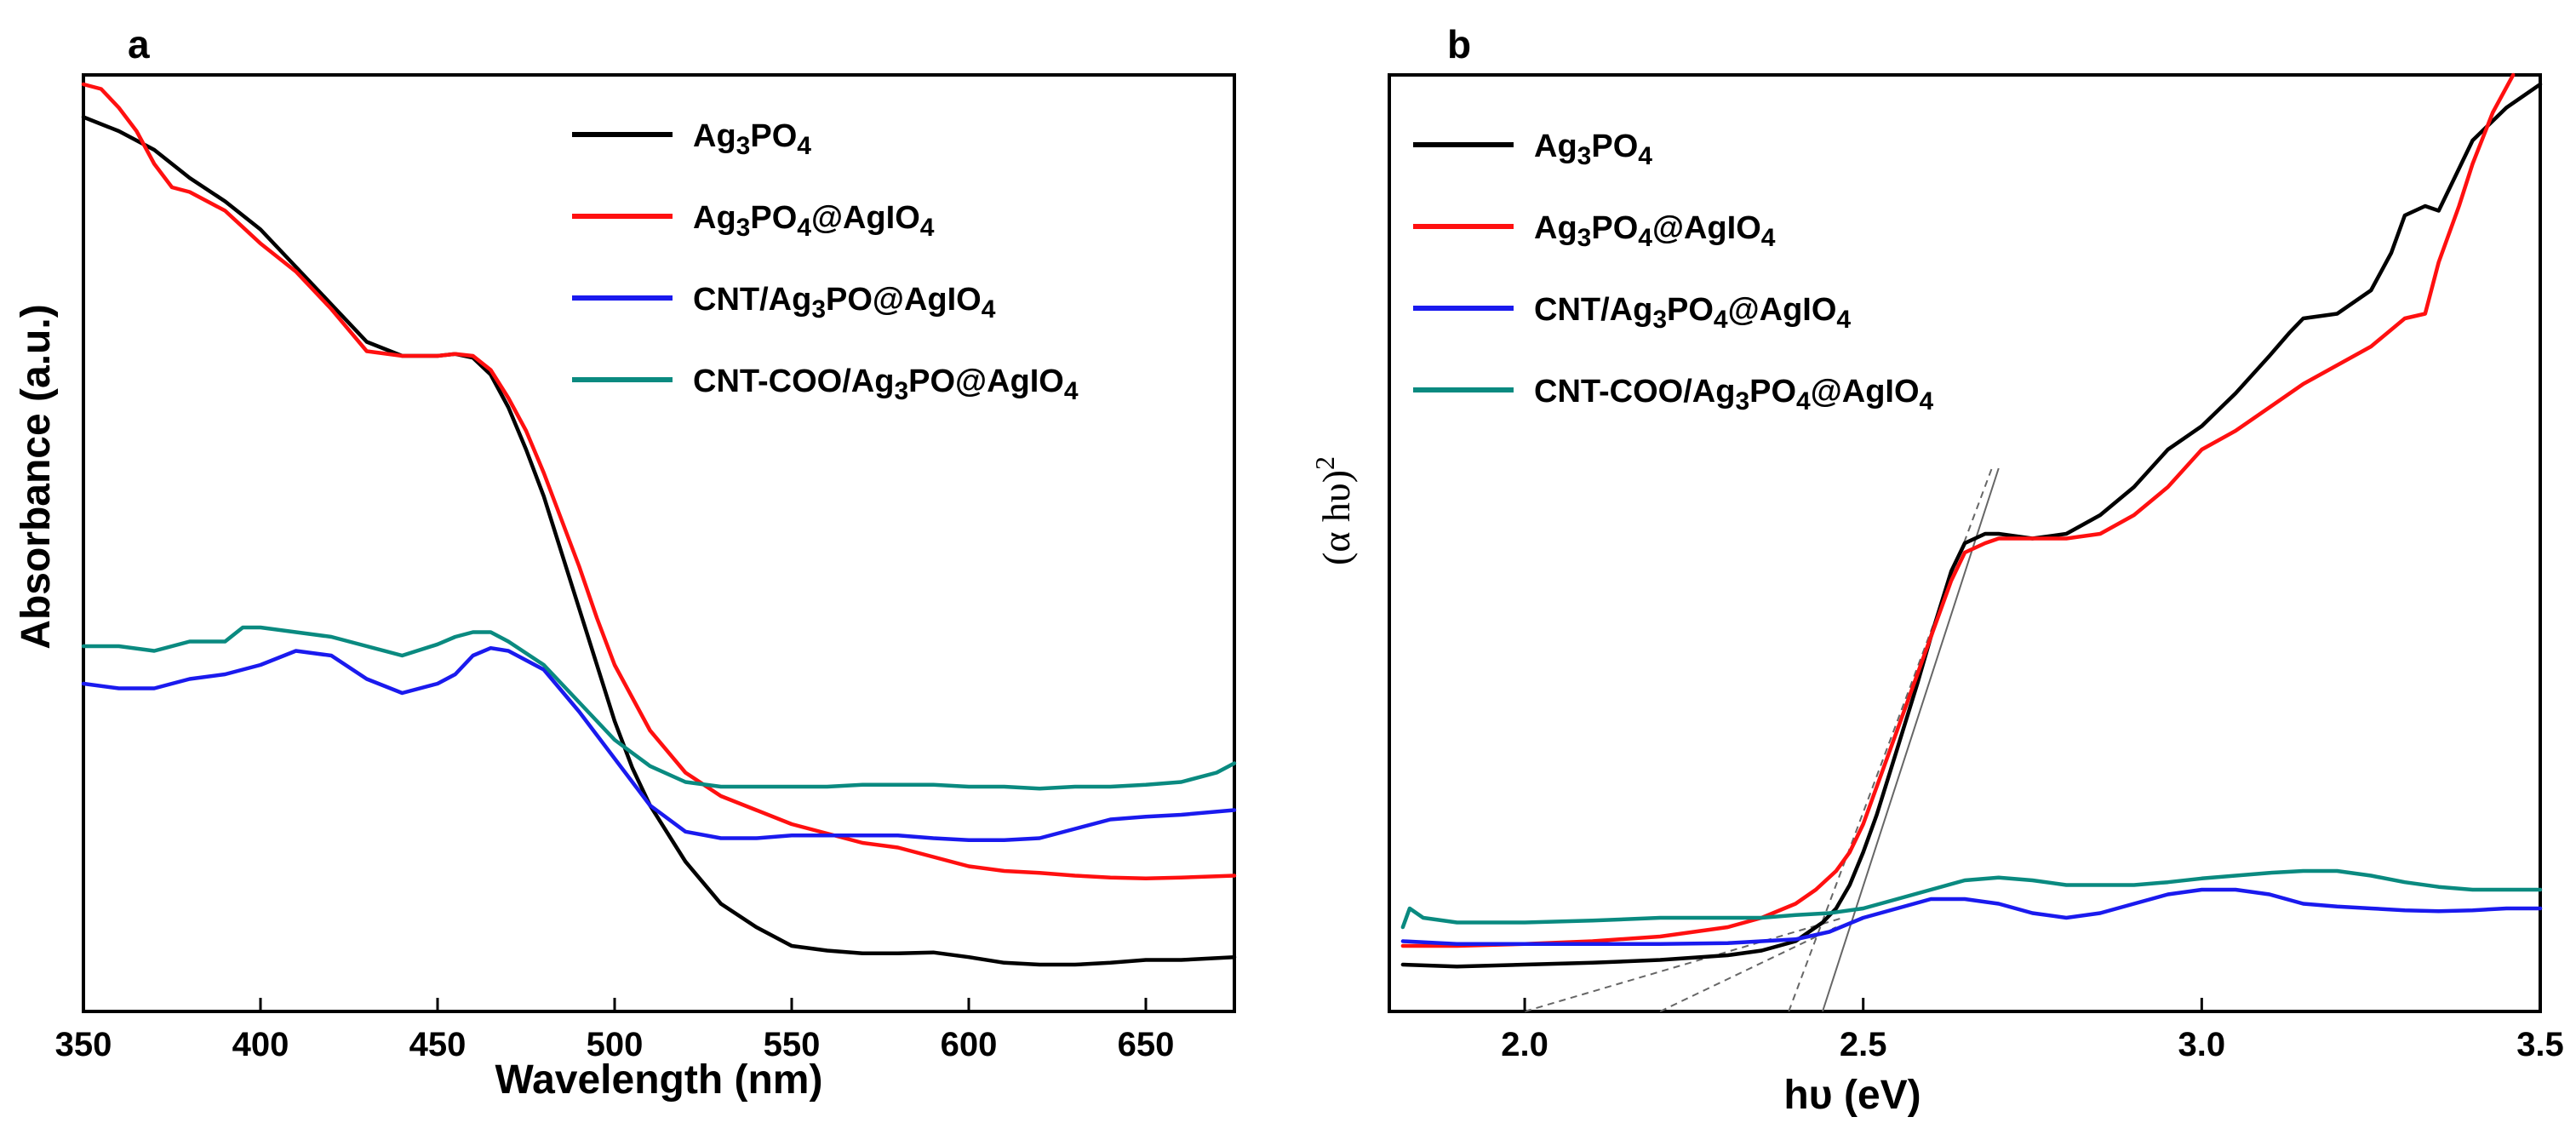  What do you see at coordinates (1324, 463) in the screenshot?
I see `panel-b-y-axis-label-sup: 2` at bounding box center [1324, 463].